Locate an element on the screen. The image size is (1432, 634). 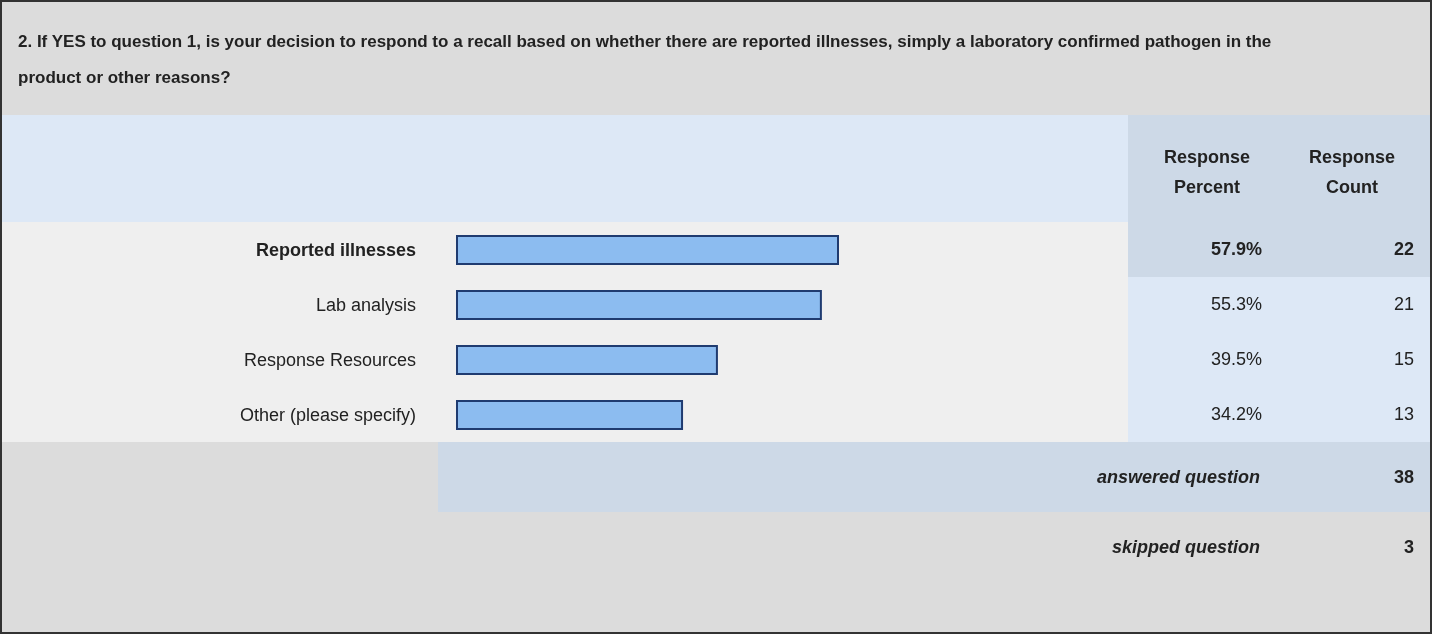
text: Response Count is located at coordinates (1352, 172).